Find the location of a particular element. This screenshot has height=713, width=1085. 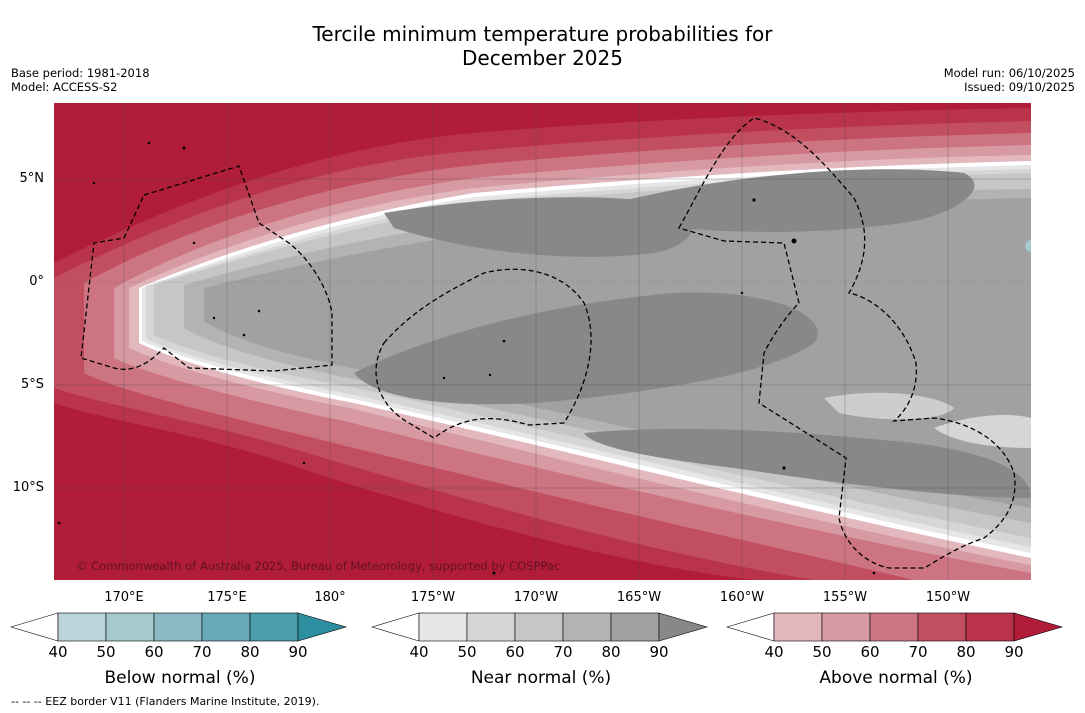

lon-label-160w: 160°W is located at coordinates (742, 597).